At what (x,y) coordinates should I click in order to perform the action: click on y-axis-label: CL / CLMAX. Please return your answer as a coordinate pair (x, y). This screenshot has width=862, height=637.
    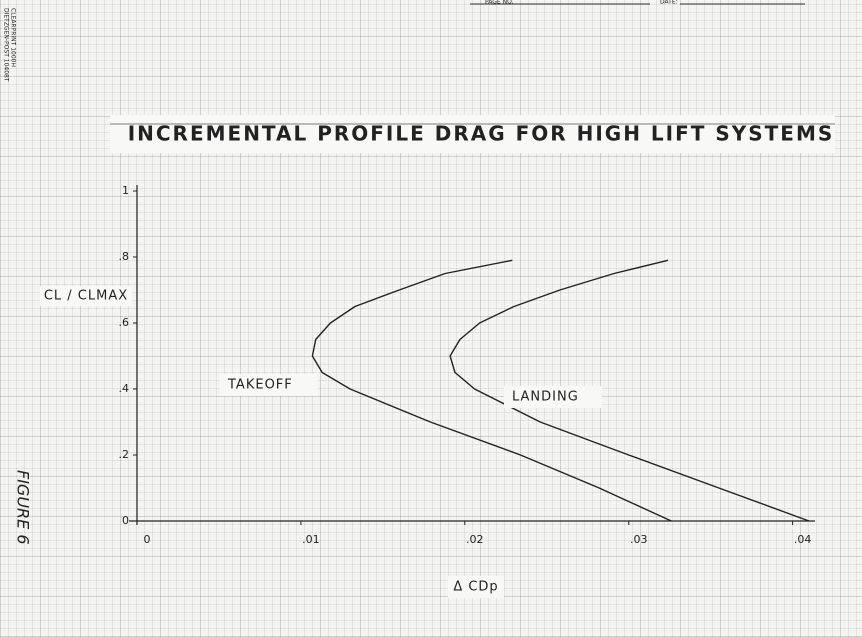
    Looking at the image, I should click on (86, 296).